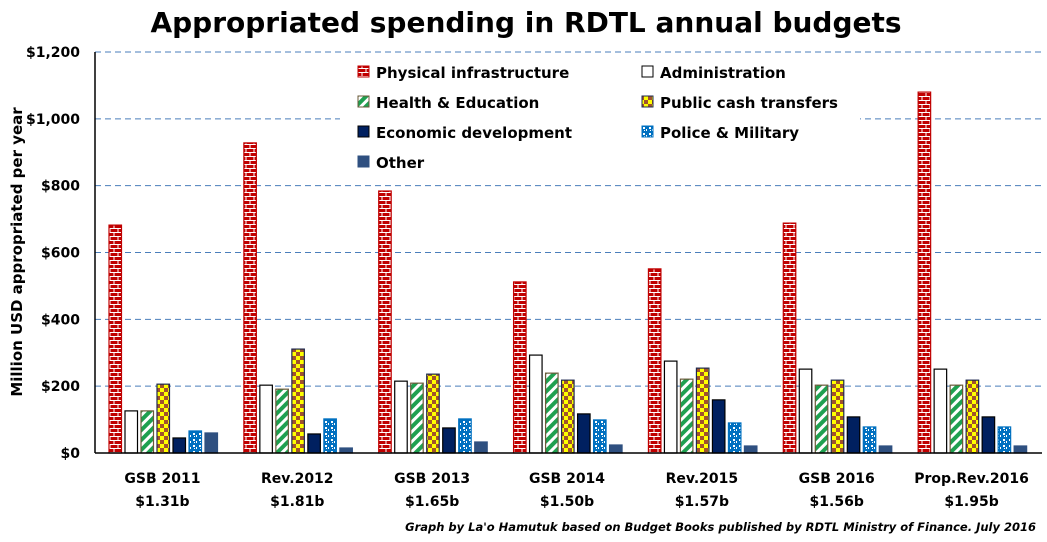  Describe the element at coordinates (869, 440) in the screenshot. I see `bar-police-military-gsb-2016` at that location.